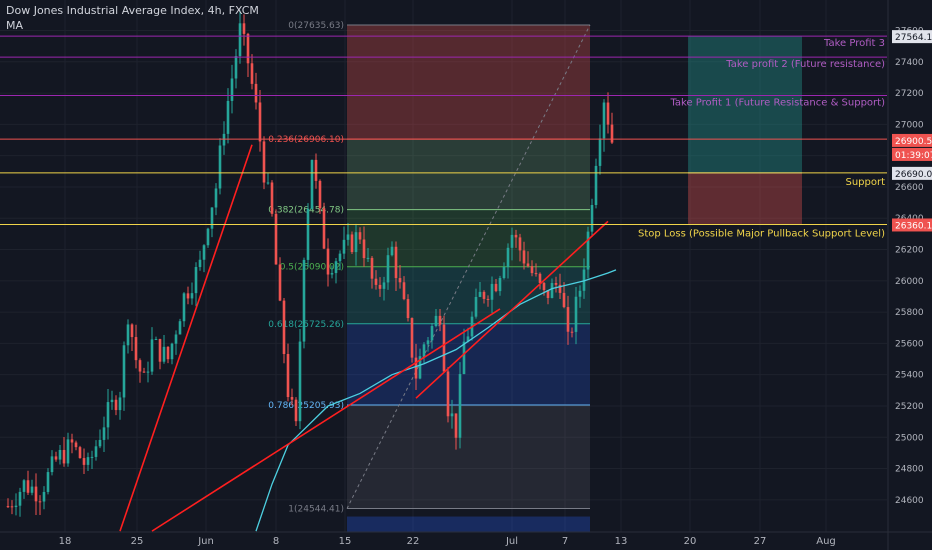 The image size is (932, 550). What do you see at coordinates (745, 104) in the screenshot?
I see `position-profit-zone` at bounding box center [745, 104].